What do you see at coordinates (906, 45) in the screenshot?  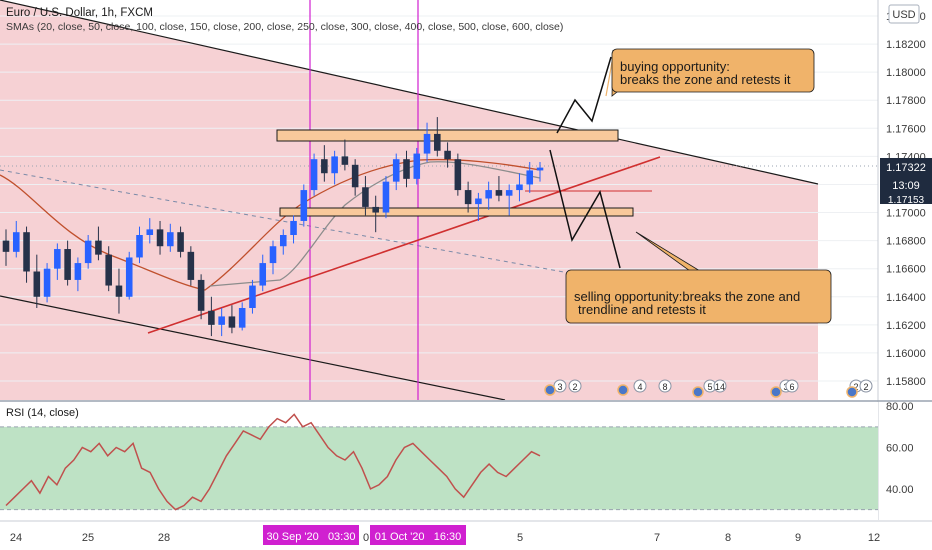 I see `price-tick-label: 1.18200` at bounding box center [906, 45].